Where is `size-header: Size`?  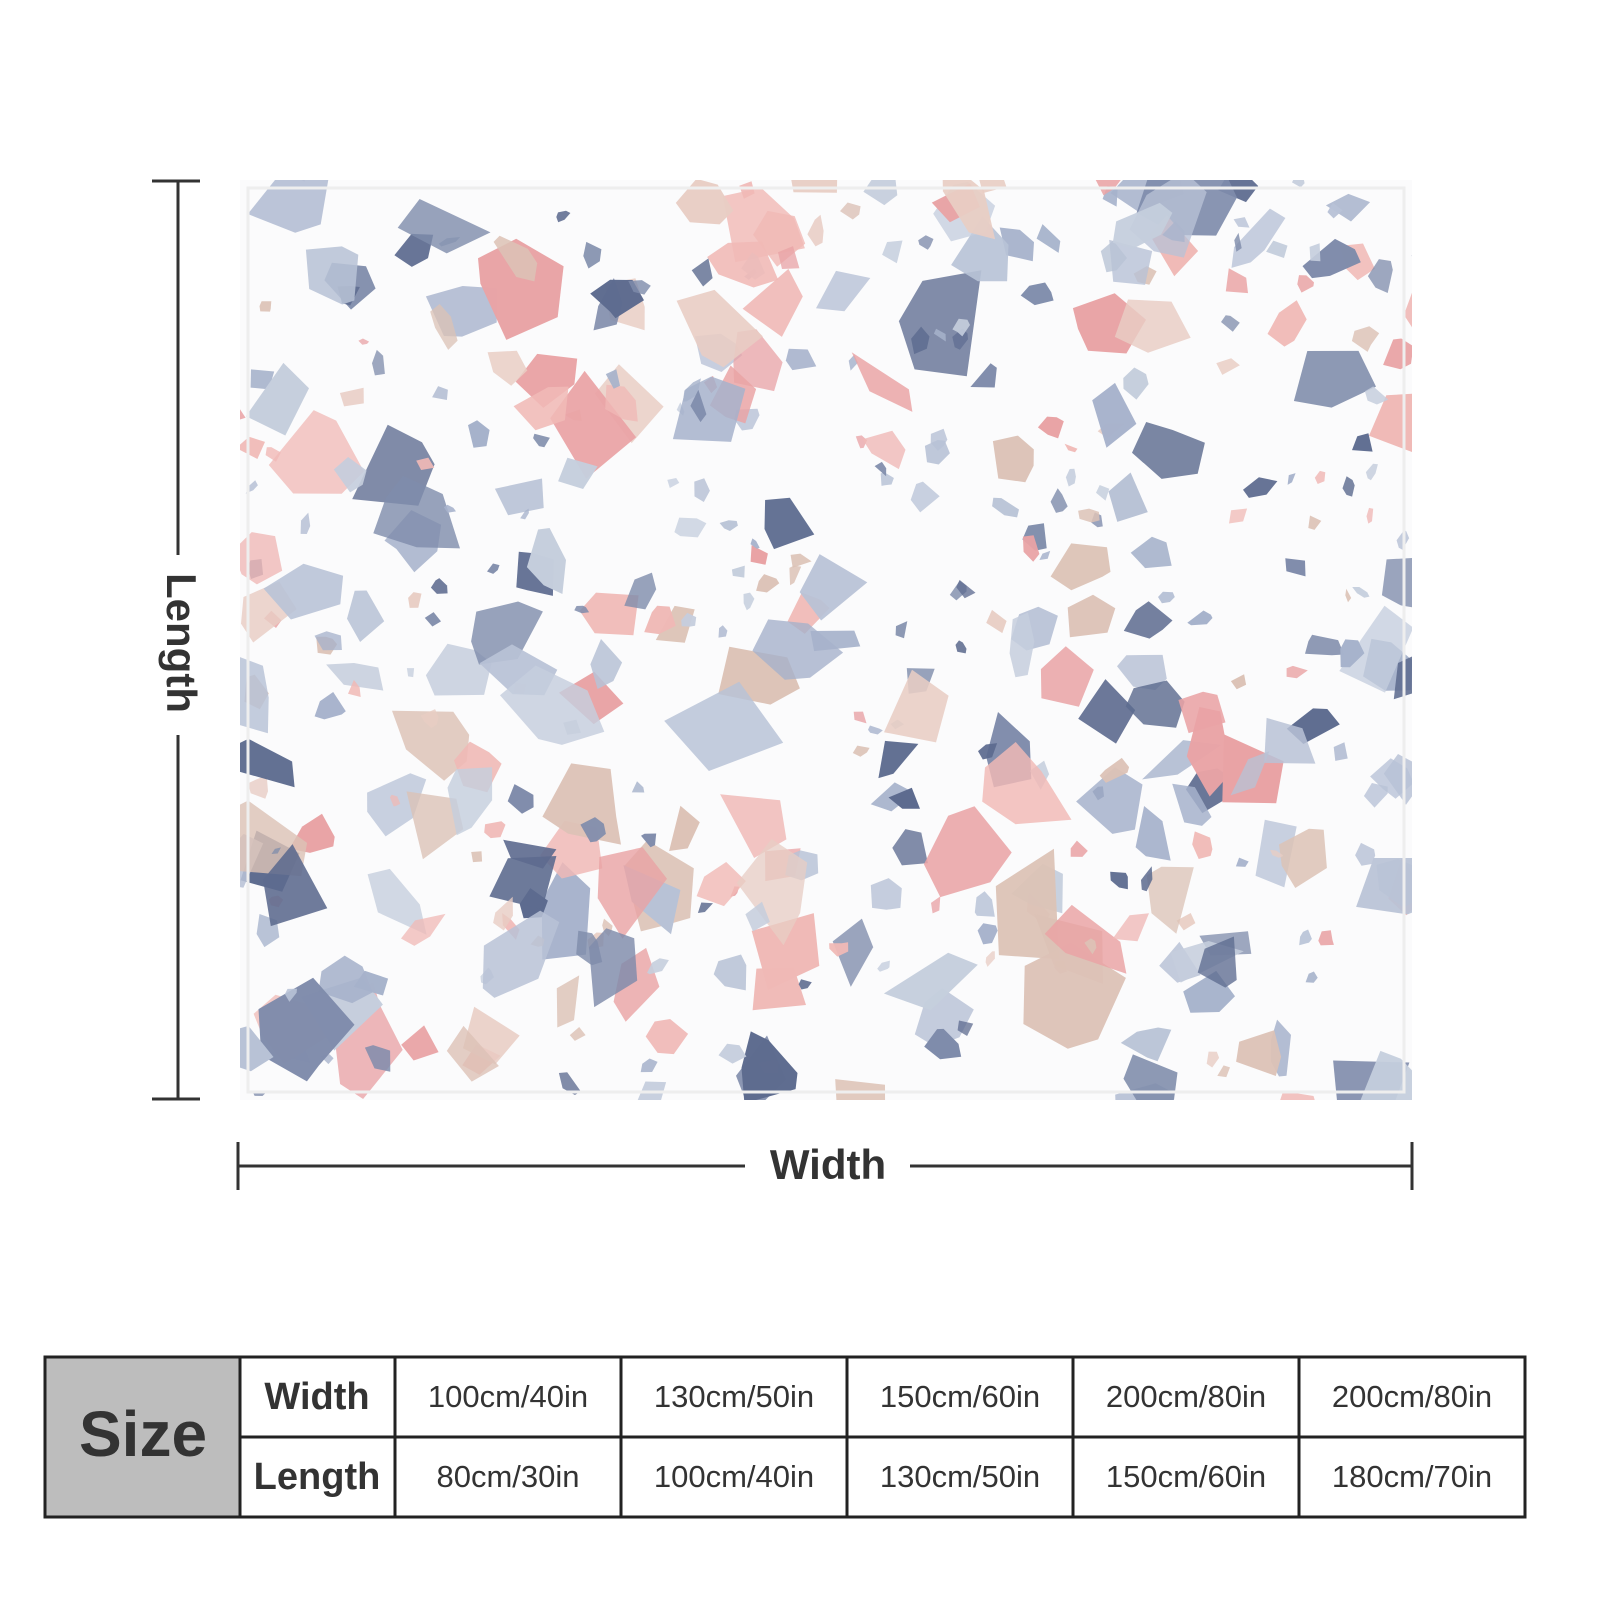
size-header: Size is located at coordinates (143, 1434).